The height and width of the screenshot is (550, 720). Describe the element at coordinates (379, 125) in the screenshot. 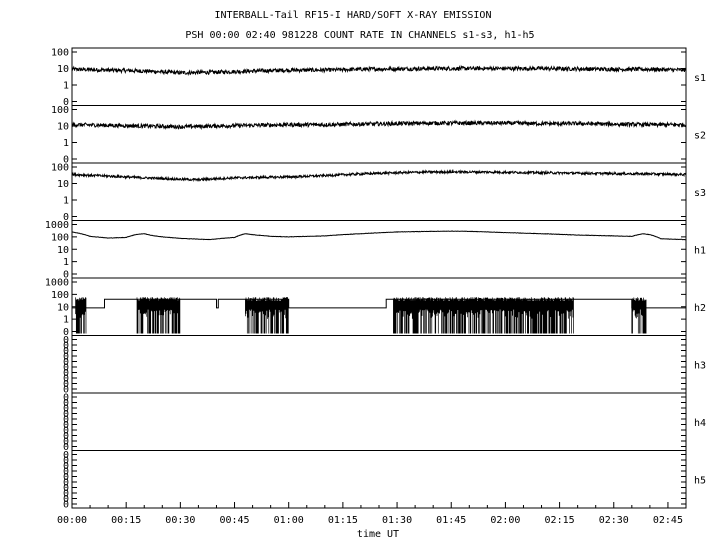

I see `series-line-s2` at that location.